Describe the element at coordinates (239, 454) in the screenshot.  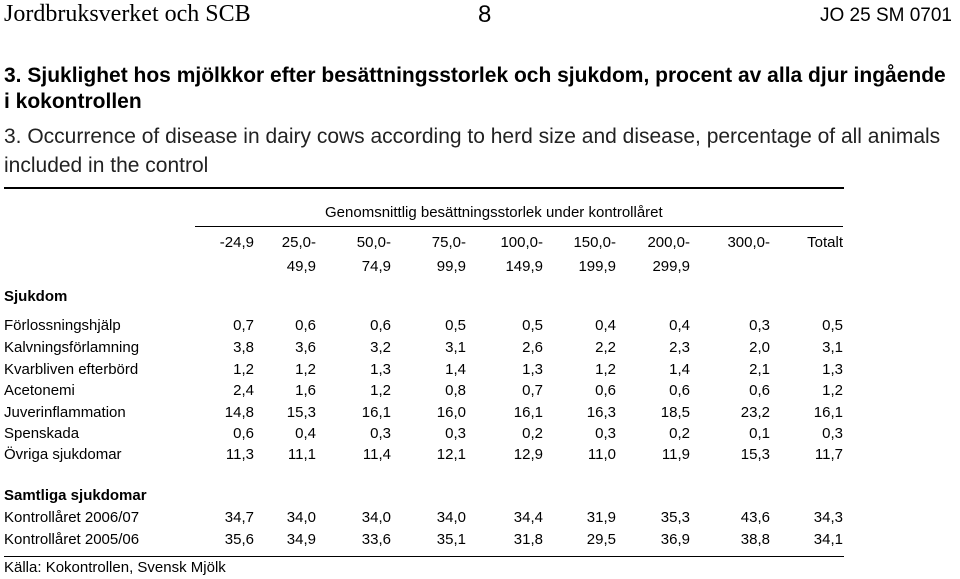
I see `table-cell: 11,3` at that location.